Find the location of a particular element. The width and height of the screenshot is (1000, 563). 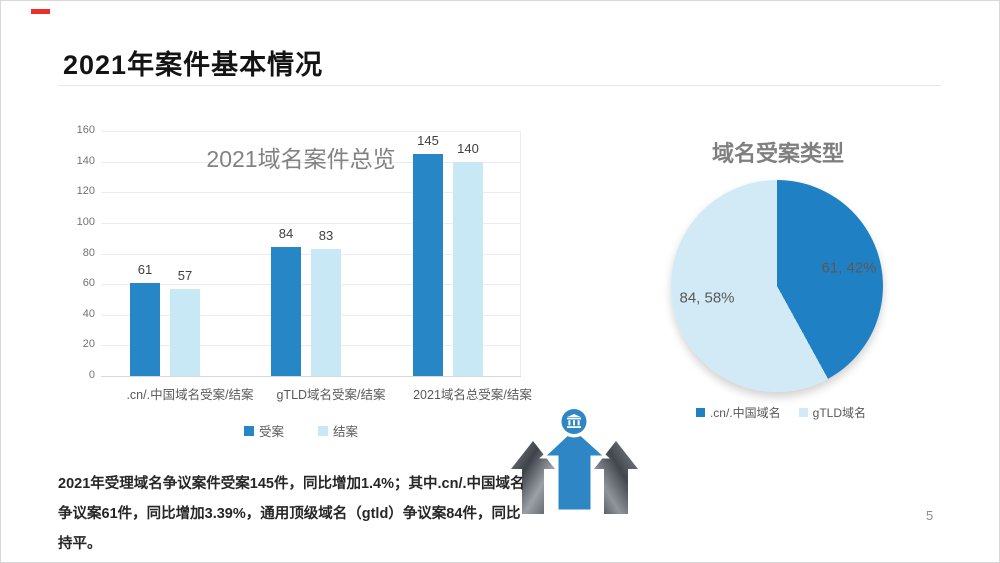

accent-dash is located at coordinates (40, 11).